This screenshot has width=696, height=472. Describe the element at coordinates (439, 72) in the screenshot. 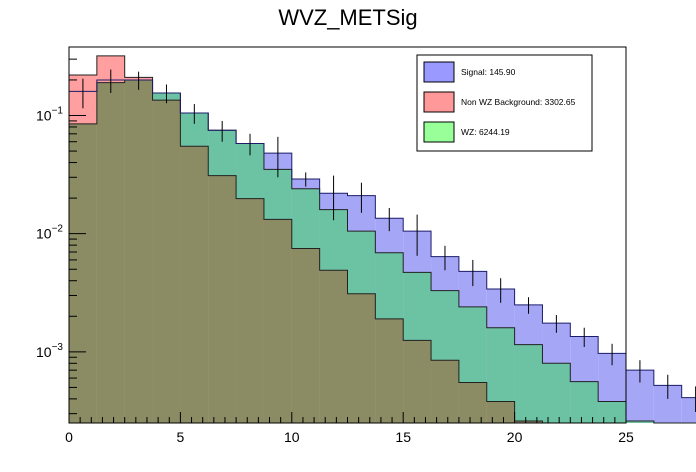

I see `legend-swatch-signal` at that location.